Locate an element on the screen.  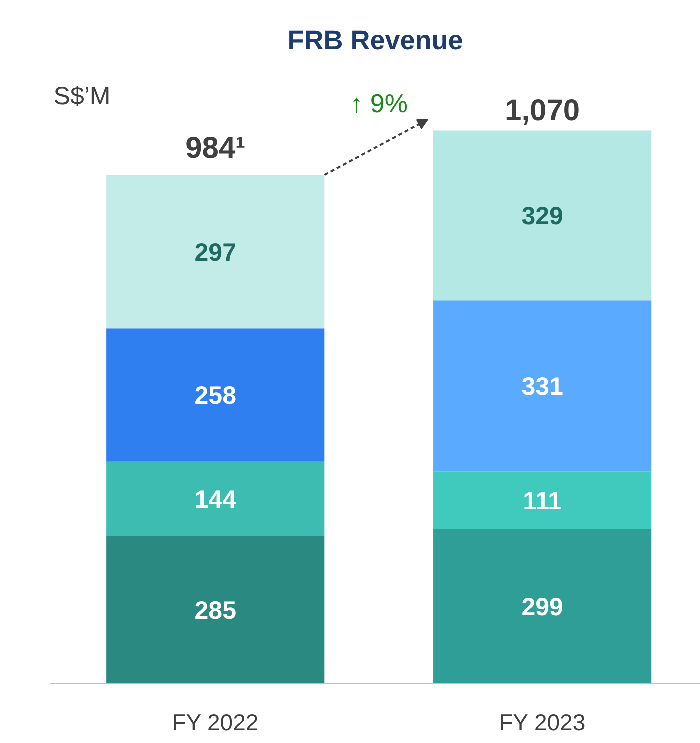
x-tick-label: FY 2022 is located at coordinates (215, 723).